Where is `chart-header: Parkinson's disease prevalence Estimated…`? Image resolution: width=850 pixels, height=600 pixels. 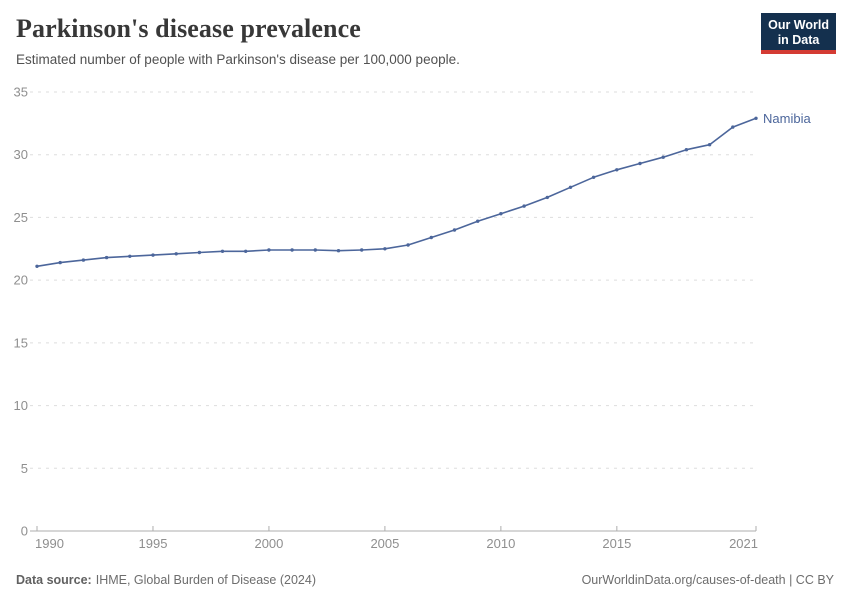
chart-header: Parkinson's disease prevalence Estimated… is located at coordinates (426, 40).